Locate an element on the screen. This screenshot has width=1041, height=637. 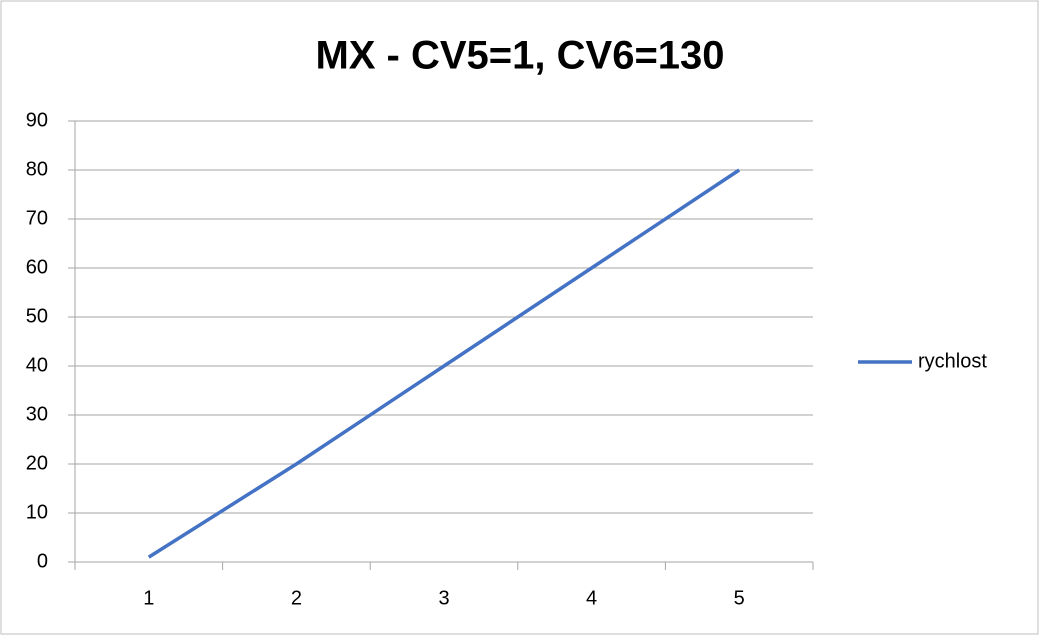
x-tick-label: 3 is located at coordinates (443, 598).